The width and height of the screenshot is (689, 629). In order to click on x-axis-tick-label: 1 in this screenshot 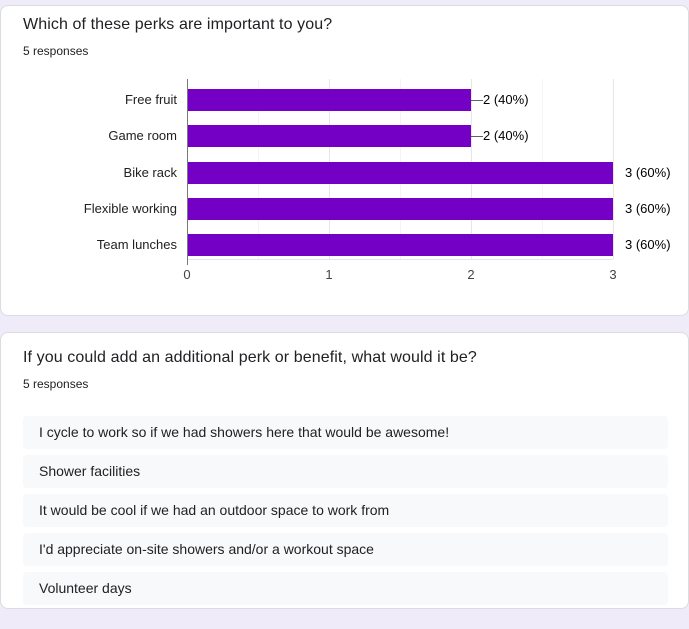, I will do `click(329, 274)`.